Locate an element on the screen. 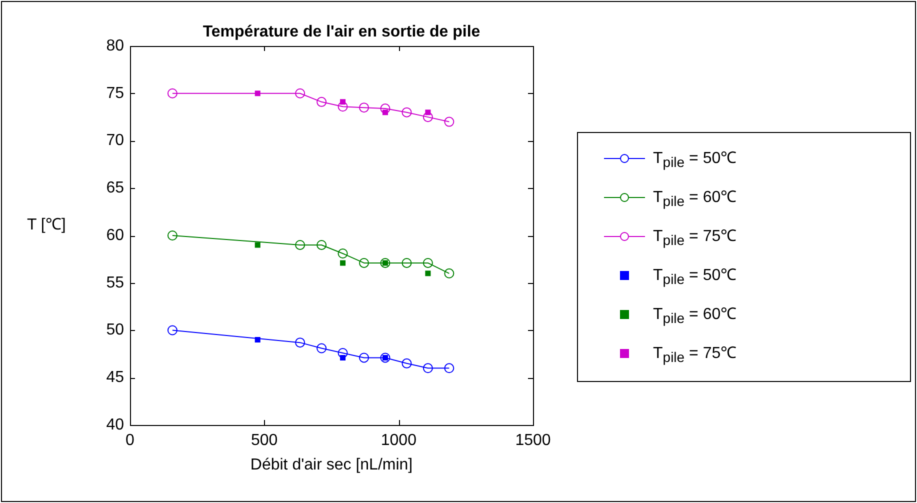 This screenshot has height=503, width=917. x-tick-label: 1000 is located at coordinates (398, 441).